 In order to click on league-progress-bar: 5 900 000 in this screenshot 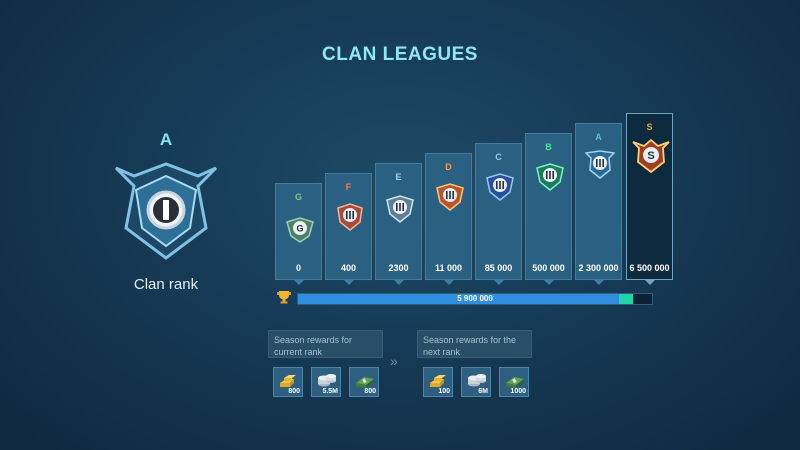, I will do `click(475, 299)`.